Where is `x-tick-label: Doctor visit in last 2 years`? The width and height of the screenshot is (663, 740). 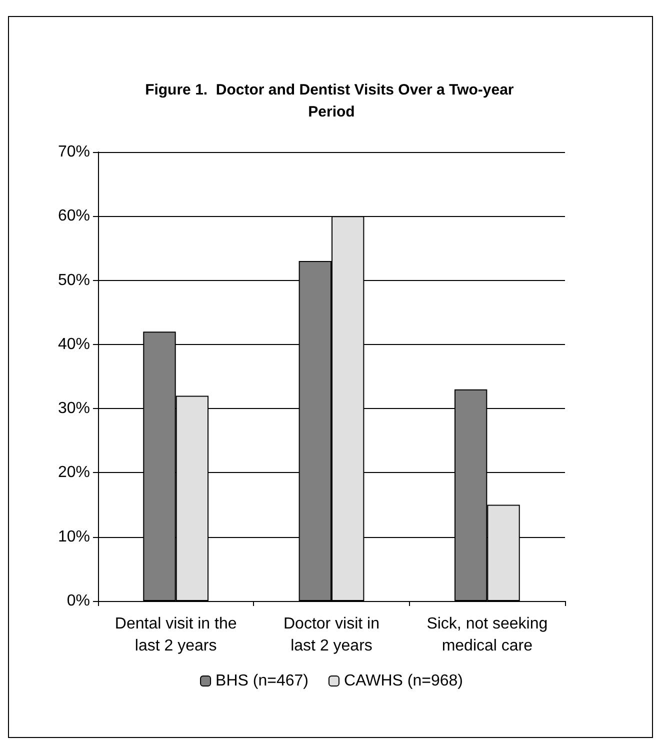
x-tick-label: Doctor visit in last 2 years is located at coordinates (331, 635).